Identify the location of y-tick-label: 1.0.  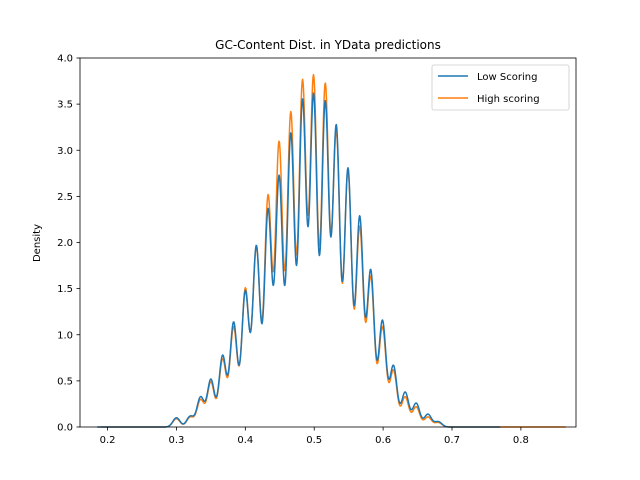
(65, 335).